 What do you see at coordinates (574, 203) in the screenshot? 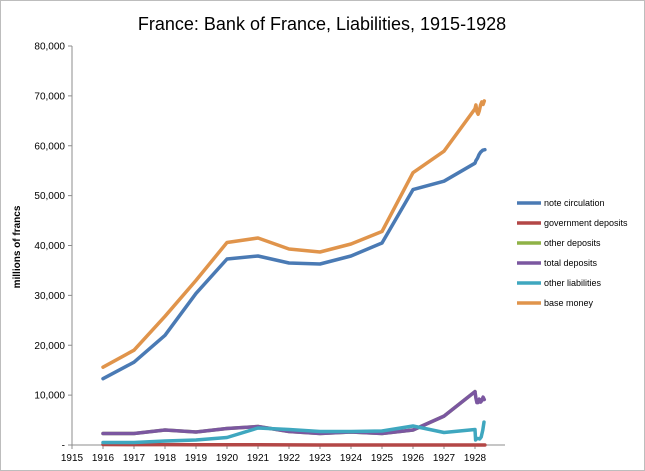
I see `legend-label: note circulation` at bounding box center [574, 203].